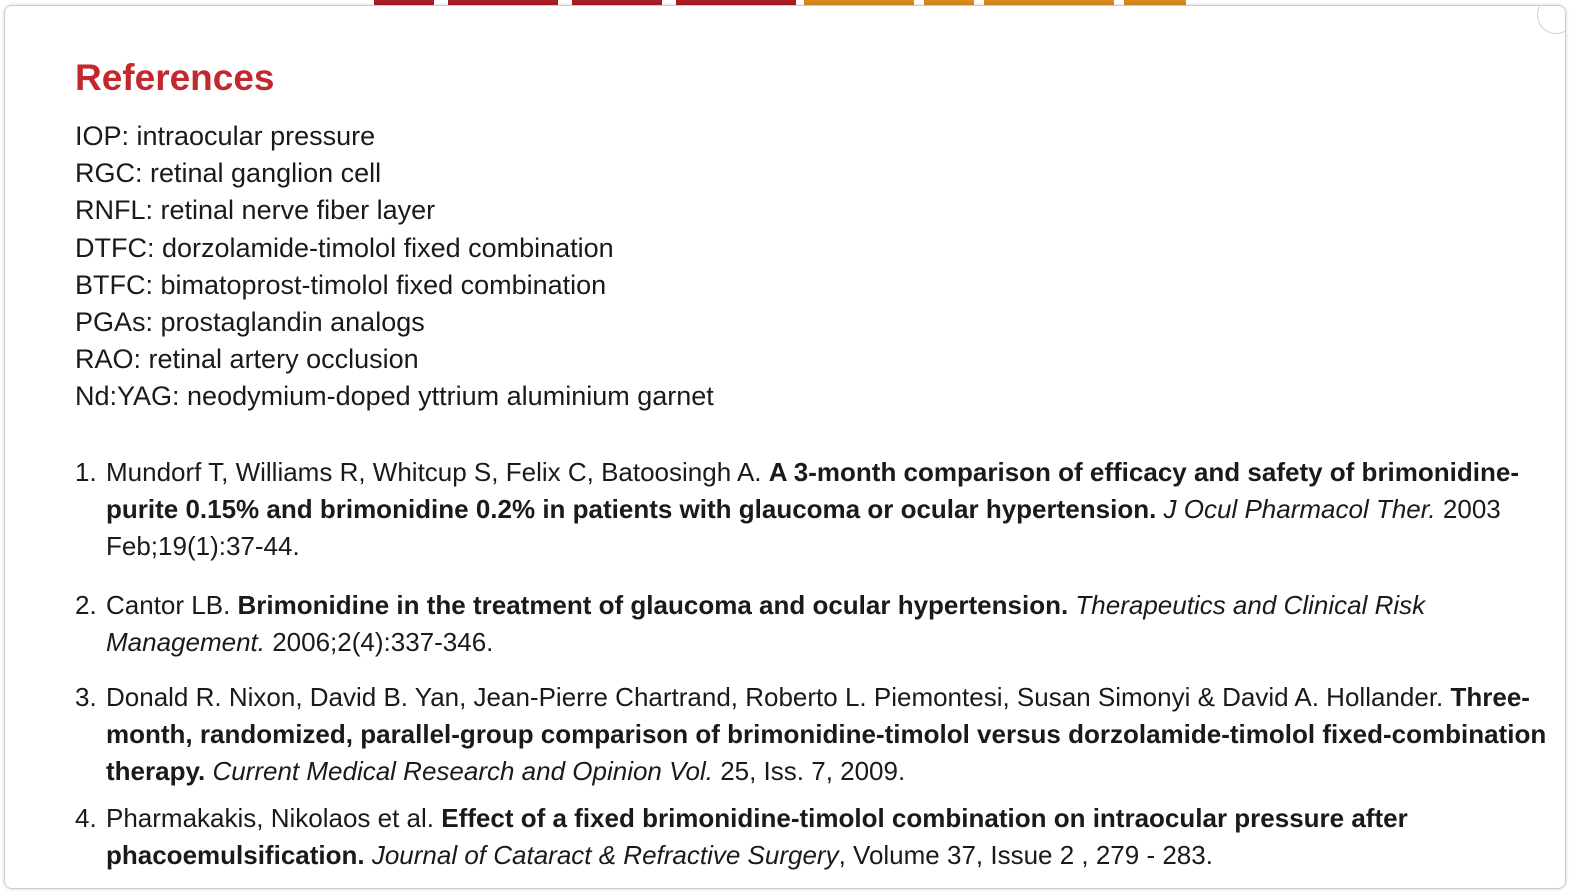  Describe the element at coordinates (86, 818) in the screenshot. I see `reference-number: 4.` at that location.